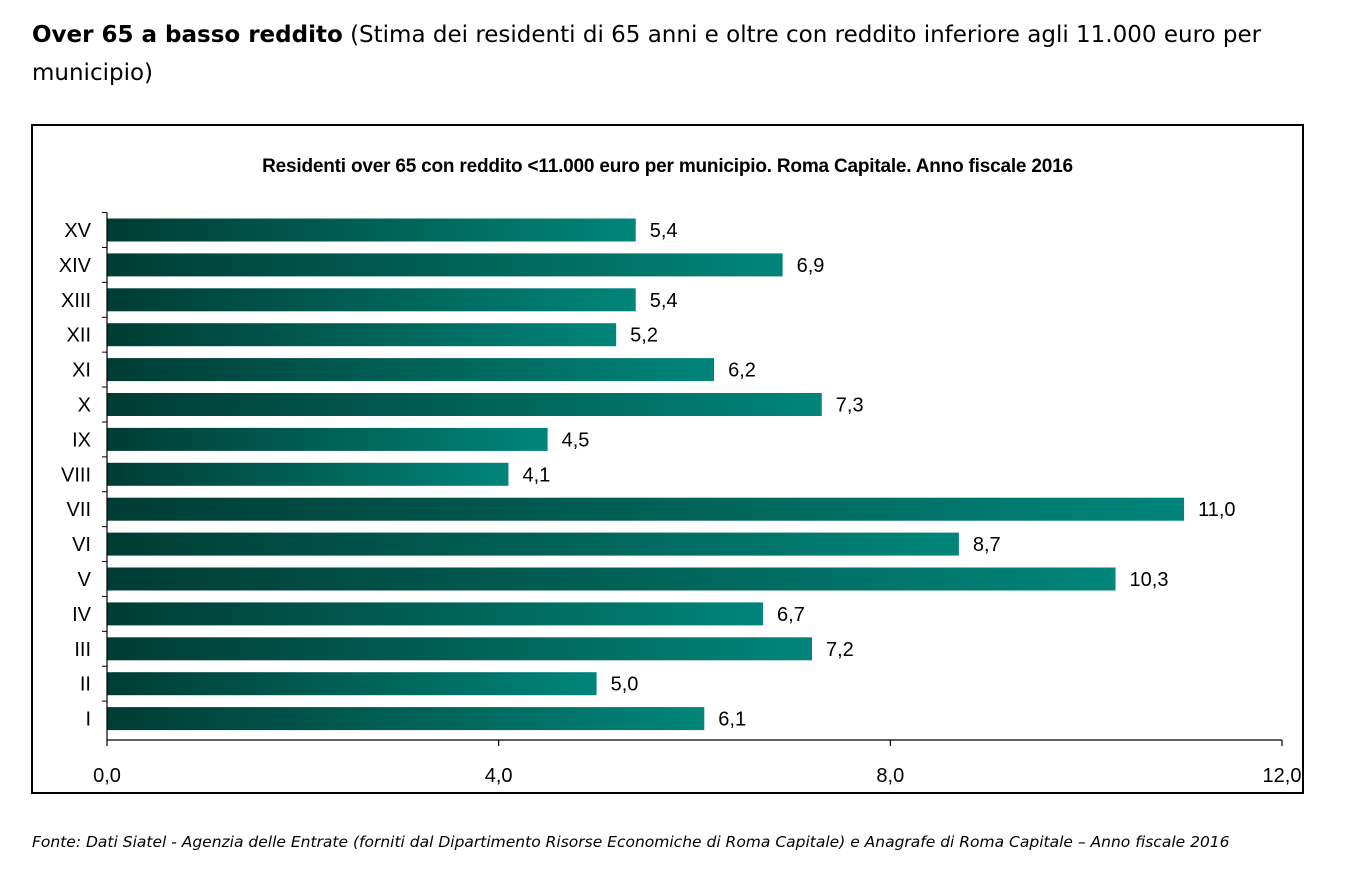 The width and height of the screenshot is (1347, 890). I want to click on category-label-VI: VI, so click(81, 545).